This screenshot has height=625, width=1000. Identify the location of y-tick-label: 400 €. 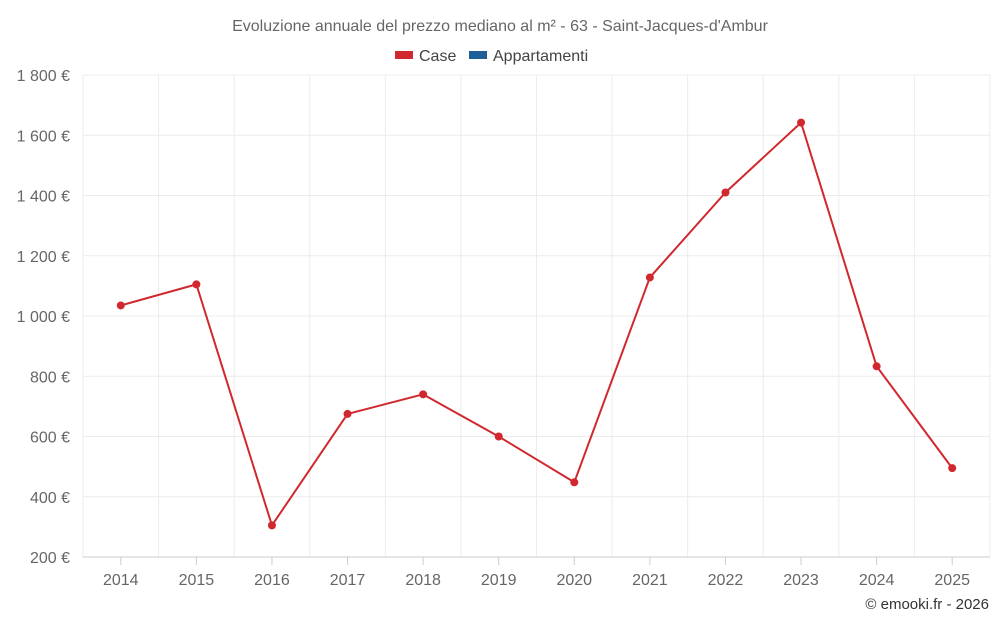
(50, 498).